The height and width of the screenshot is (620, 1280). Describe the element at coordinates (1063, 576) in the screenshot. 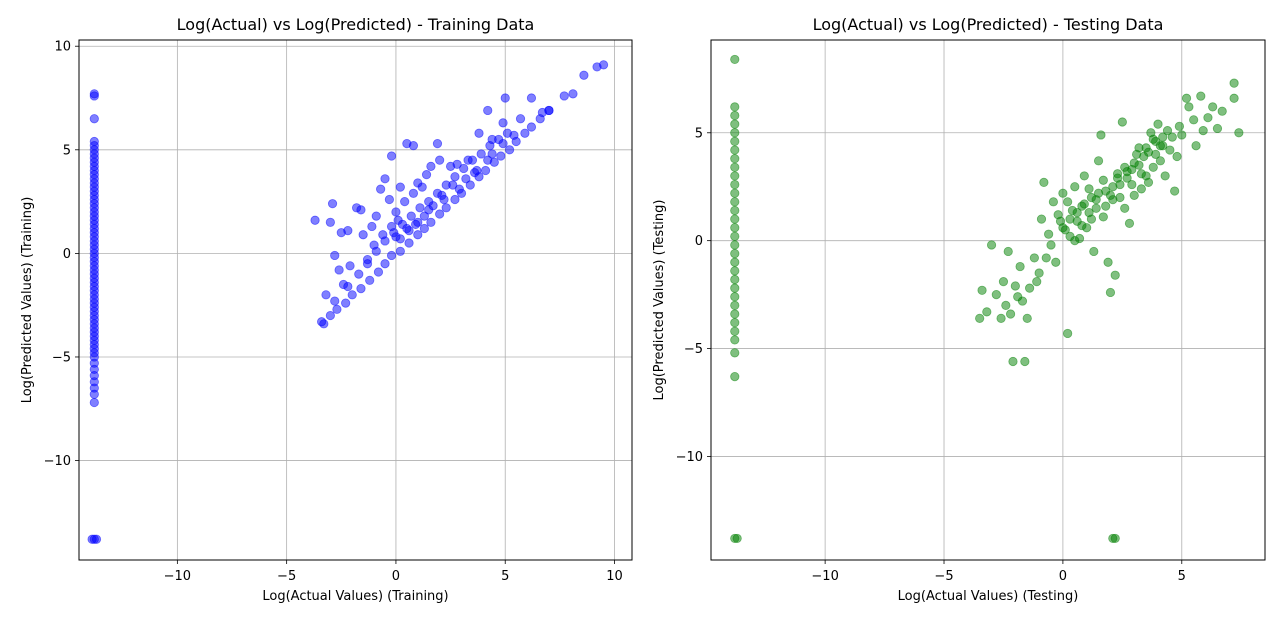

I see `testing-x-tick-label: 0` at that location.